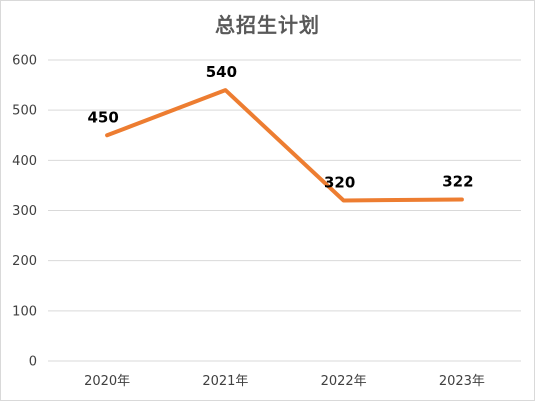 This screenshot has height=401, width=535. What do you see at coordinates (221, 72) in the screenshot?
I see `data-label: 540` at bounding box center [221, 72].